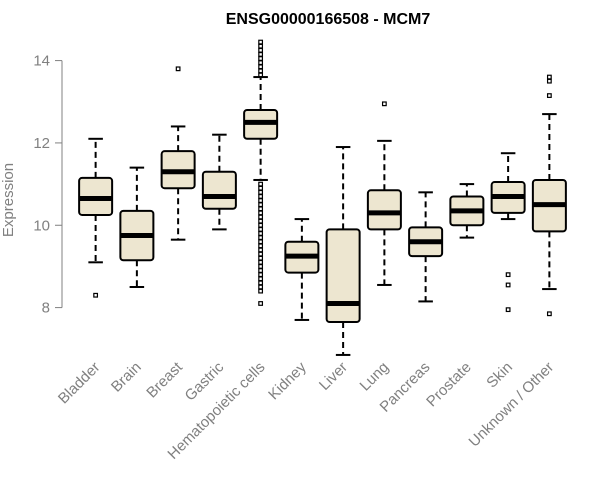  What do you see at coordinates (549, 195) in the screenshot?
I see `box-unknown-other` at bounding box center [549, 195].